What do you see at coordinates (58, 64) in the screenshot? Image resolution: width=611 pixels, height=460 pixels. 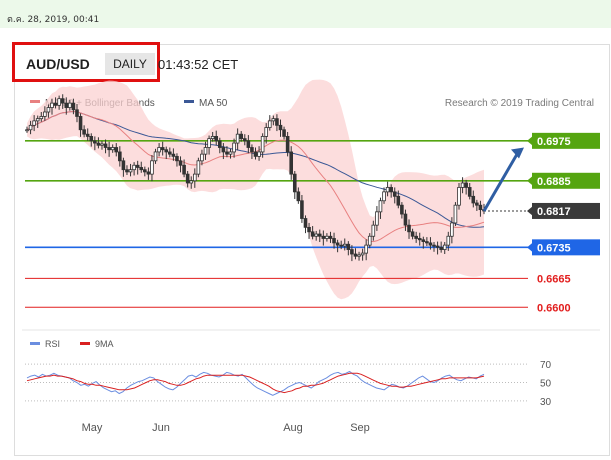 I see `instrument-pair: AUD/USD` at bounding box center [58, 64].